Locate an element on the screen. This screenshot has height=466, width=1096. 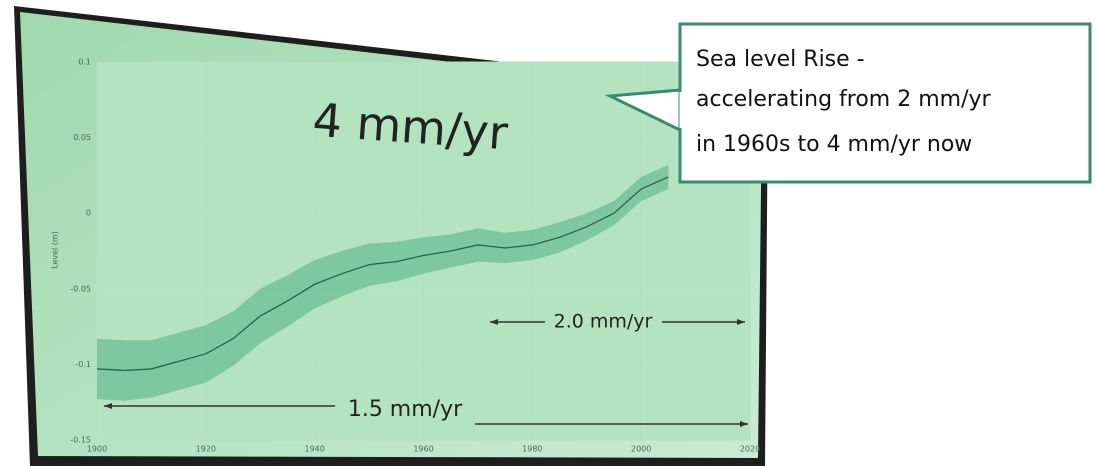
y-axis-label: Level (m) is located at coordinates (55, 250).